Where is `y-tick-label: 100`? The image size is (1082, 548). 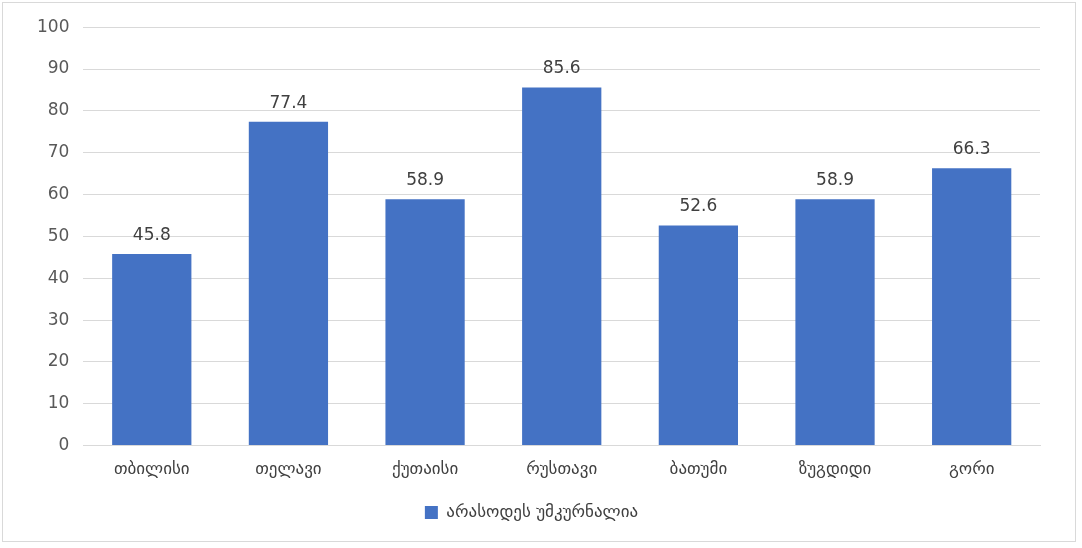
y-tick-label: 100 is located at coordinates (53, 25).